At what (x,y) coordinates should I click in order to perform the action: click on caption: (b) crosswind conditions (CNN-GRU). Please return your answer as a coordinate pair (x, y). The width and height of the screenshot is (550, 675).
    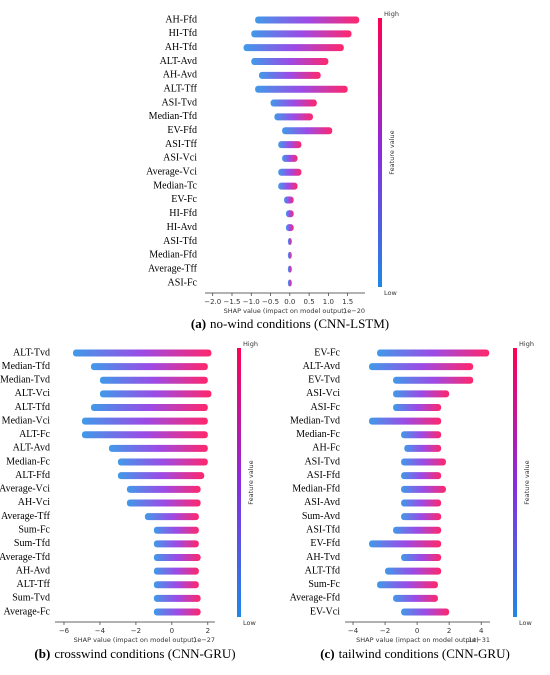
    Looking at the image, I should click on (134, 653).